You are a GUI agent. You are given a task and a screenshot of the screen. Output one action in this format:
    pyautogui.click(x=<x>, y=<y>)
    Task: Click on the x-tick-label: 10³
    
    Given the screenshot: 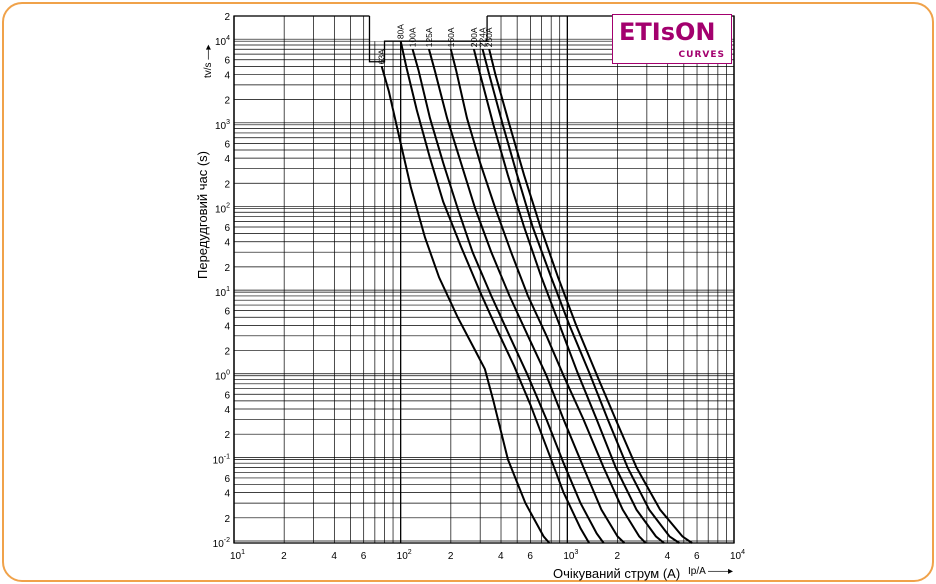 What is the action you would take?
    pyautogui.click(x=570, y=555)
    